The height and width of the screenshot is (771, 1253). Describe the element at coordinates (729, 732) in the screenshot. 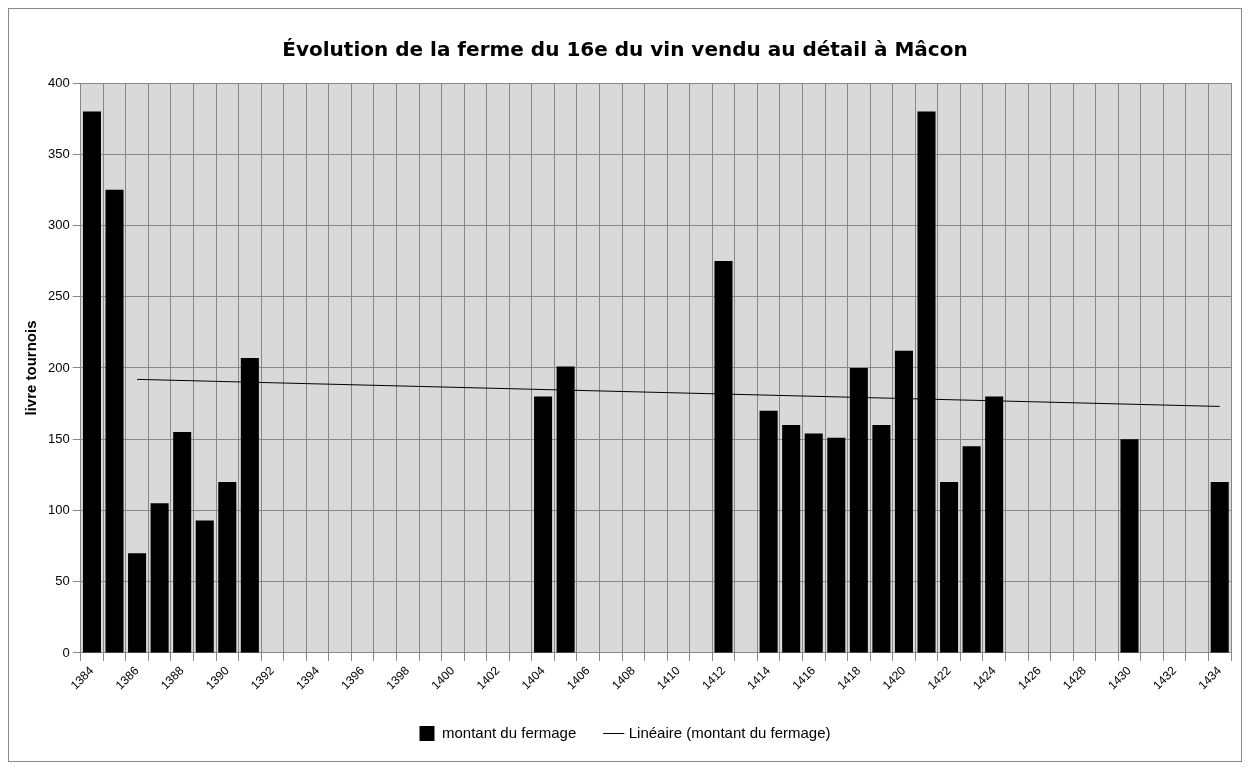

I see `legend-label: Linéaire (montant du fermage)` at that location.